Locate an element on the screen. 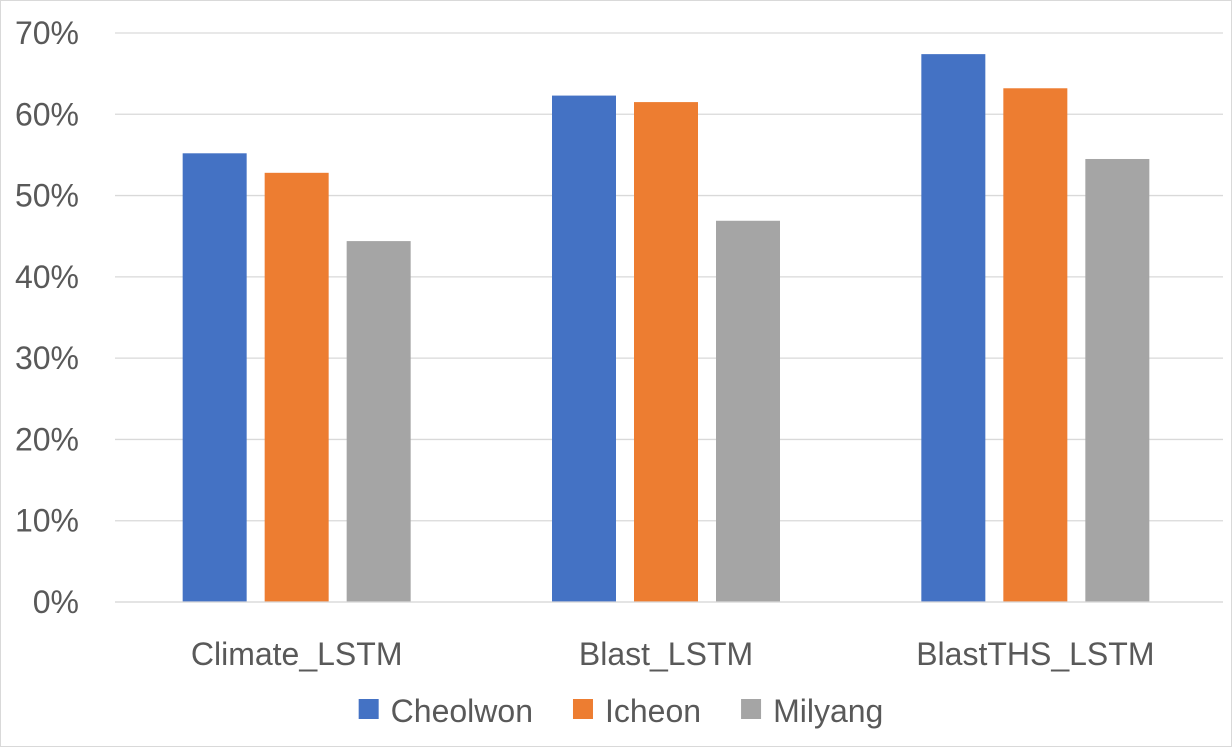 This screenshot has height=747, width=1232. bar-milyang-climate-lstm is located at coordinates (378, 421).